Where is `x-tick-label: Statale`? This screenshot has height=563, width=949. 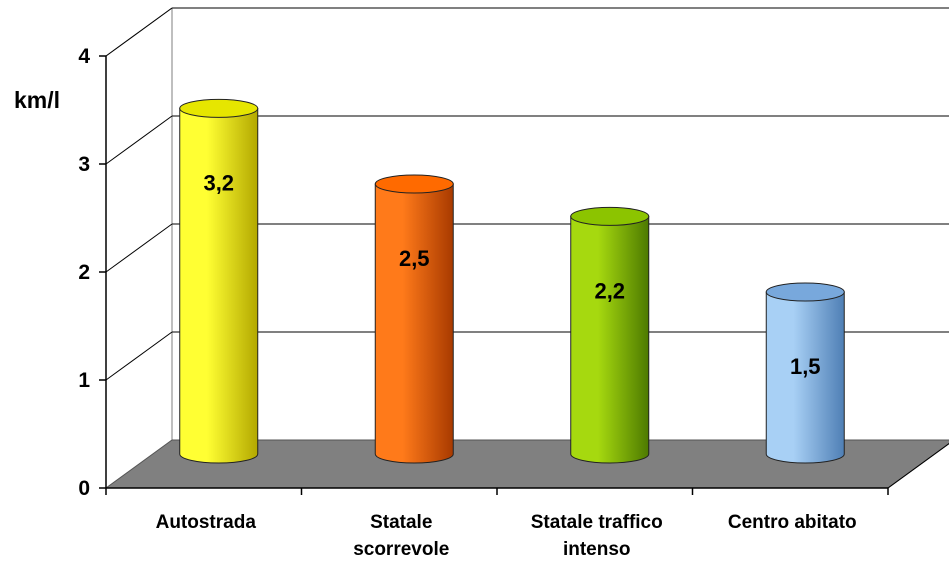
x-tick-label: Statale is located at coordinates (401, 522).